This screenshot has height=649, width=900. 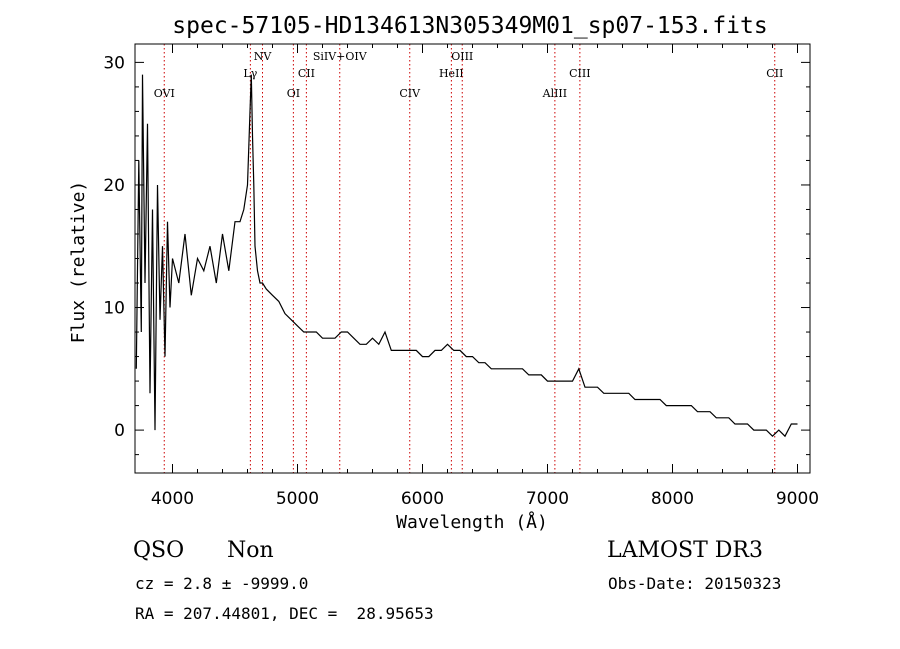 What do you see at coordinates (263, 56) in the screenshot?
I see `line-label-NV: NV` at bounding box center [263, 56].